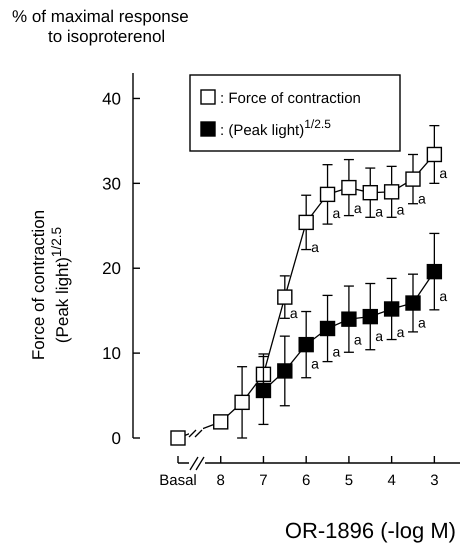 This screenshot has width=466, height=549. What do you see at coordinates (276, 128) in the screenshot?
I see `legend-label: : (Peak light)$^{1/2.5}$` at bounding box center [276, 128].